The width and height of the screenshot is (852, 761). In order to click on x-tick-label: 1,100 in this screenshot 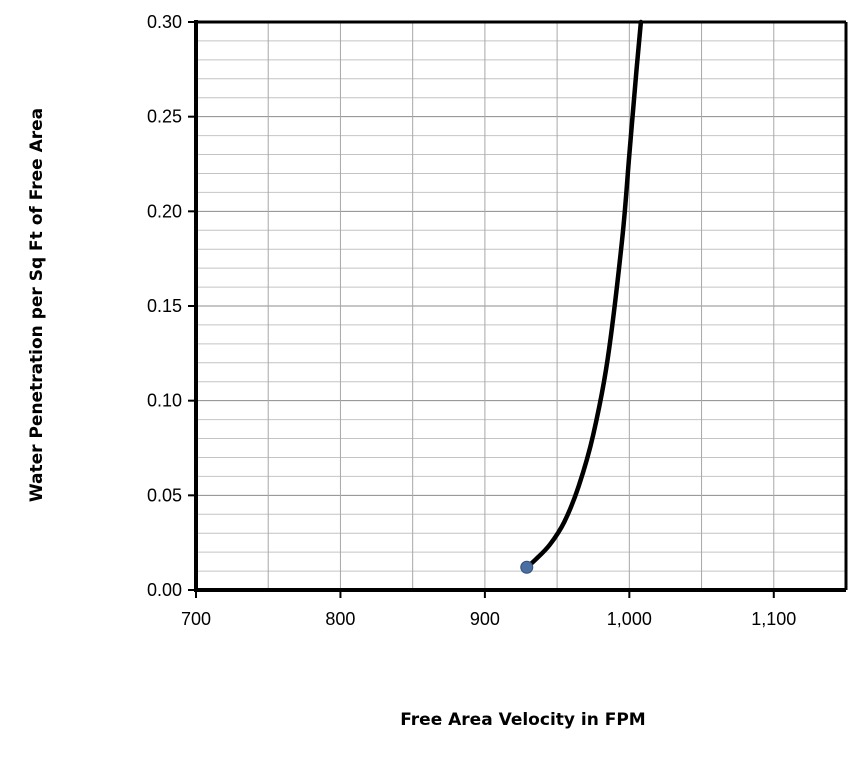, I will do `click(773, 619)`.